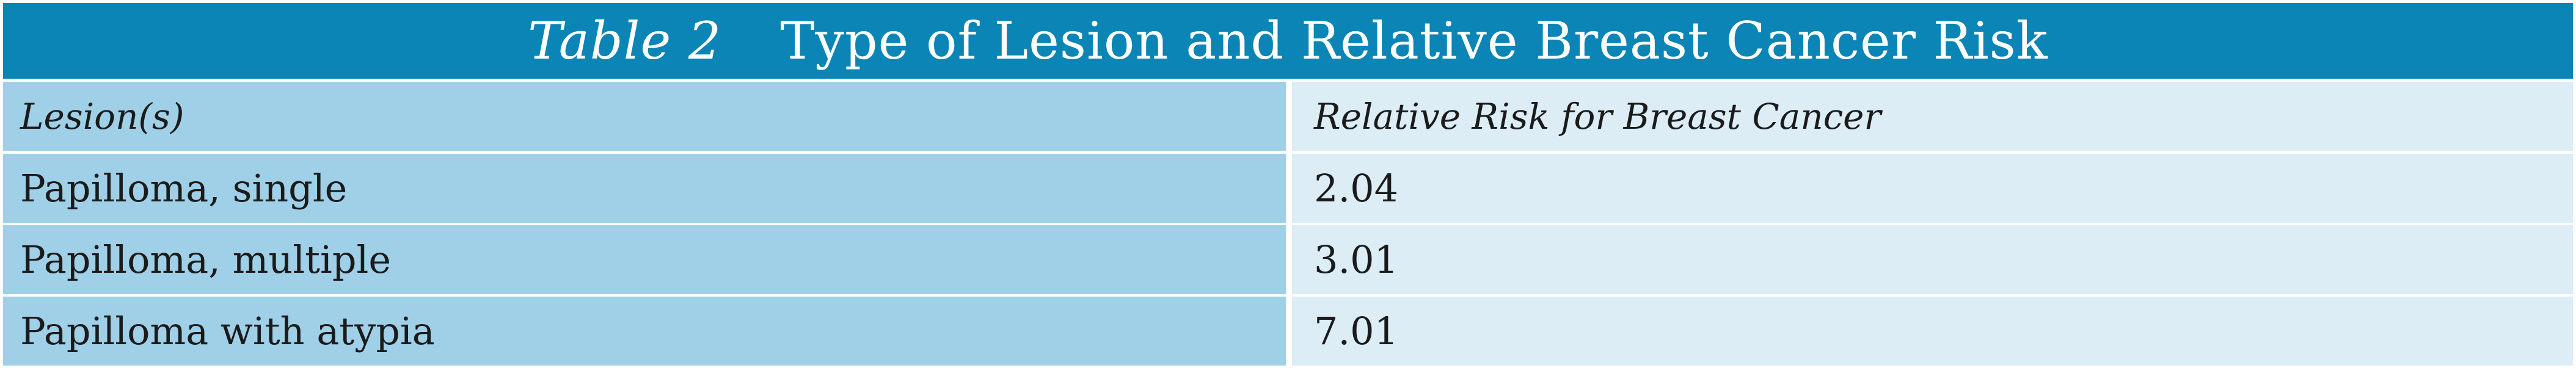  Describe the element at coordinates (644, 188) in the screenshot. I see `lesion-cell: Papilloma, single` at that location.